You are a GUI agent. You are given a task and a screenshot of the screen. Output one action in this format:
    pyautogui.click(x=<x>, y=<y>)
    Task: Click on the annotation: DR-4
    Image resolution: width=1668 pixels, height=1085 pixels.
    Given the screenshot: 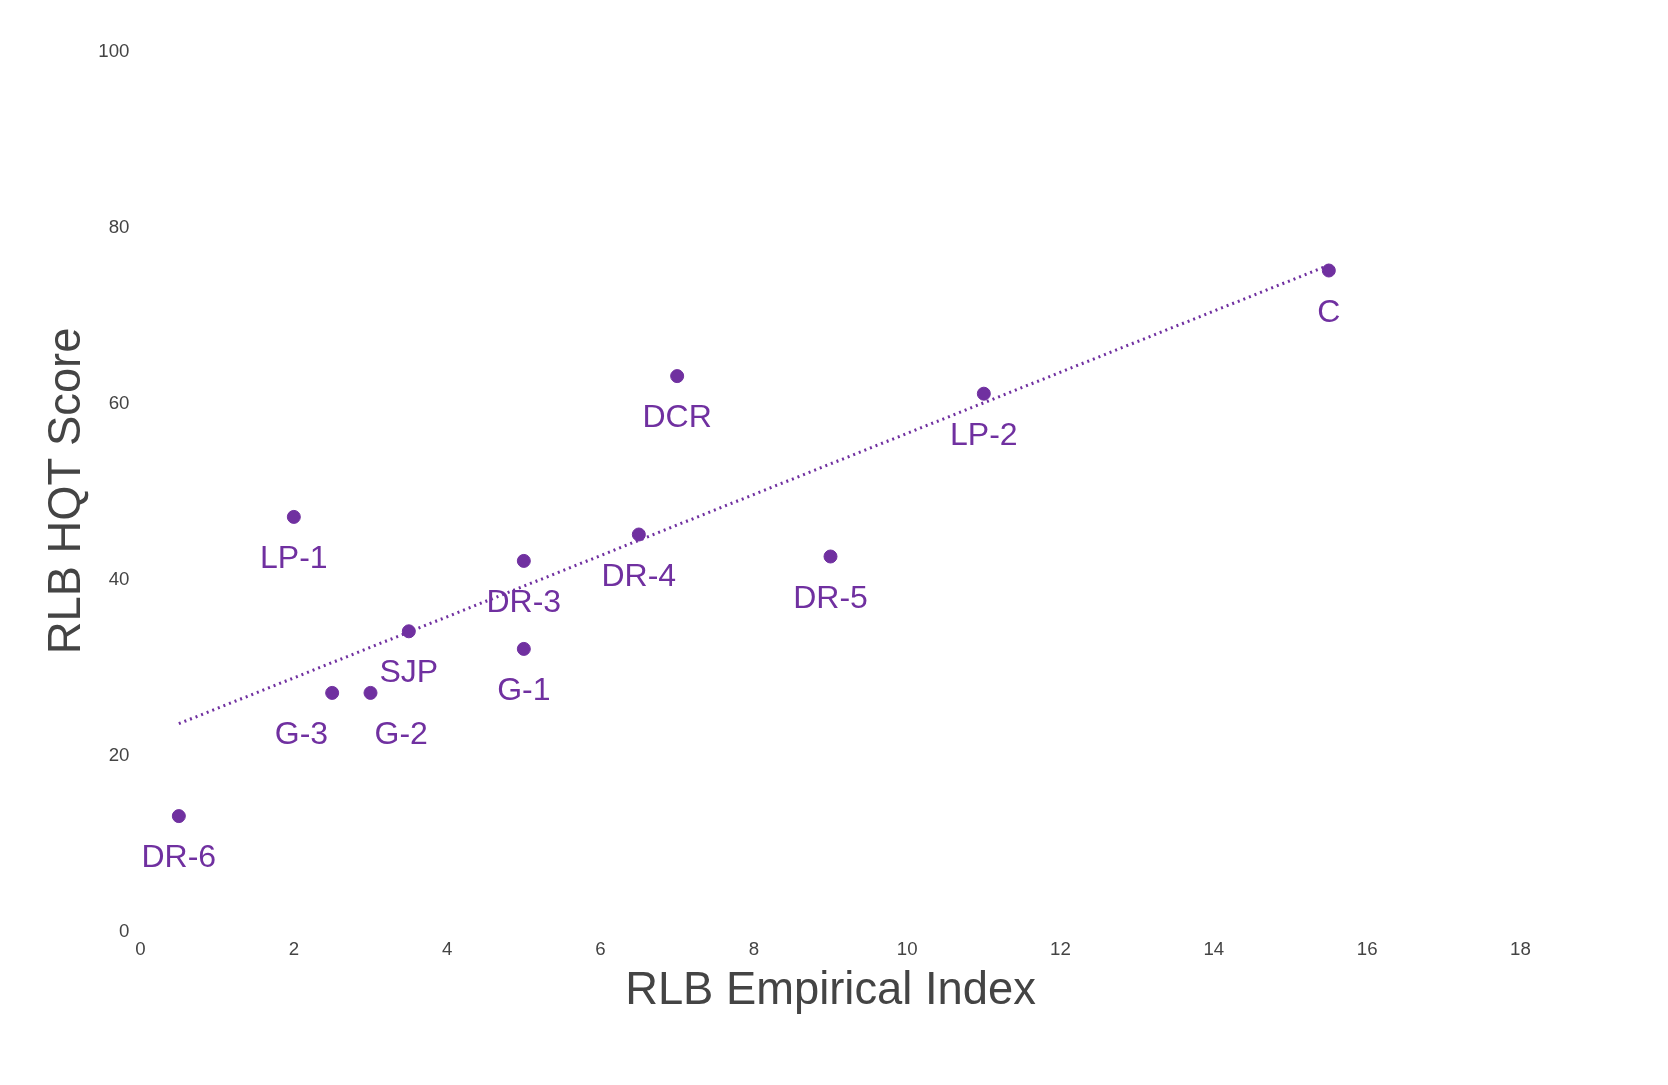 What is the action you would take?
    pyautogui.click(x=639, y=574)
    